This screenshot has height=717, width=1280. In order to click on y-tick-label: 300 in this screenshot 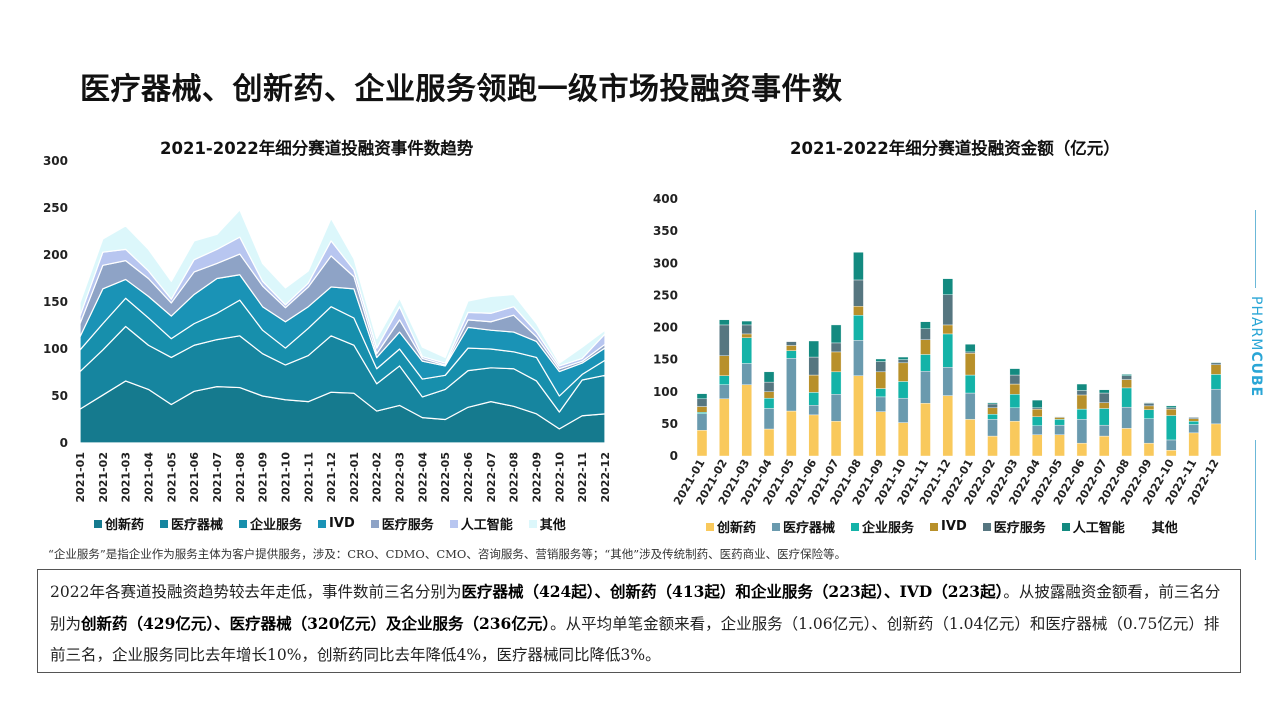, I will do `click(665, 263)`.